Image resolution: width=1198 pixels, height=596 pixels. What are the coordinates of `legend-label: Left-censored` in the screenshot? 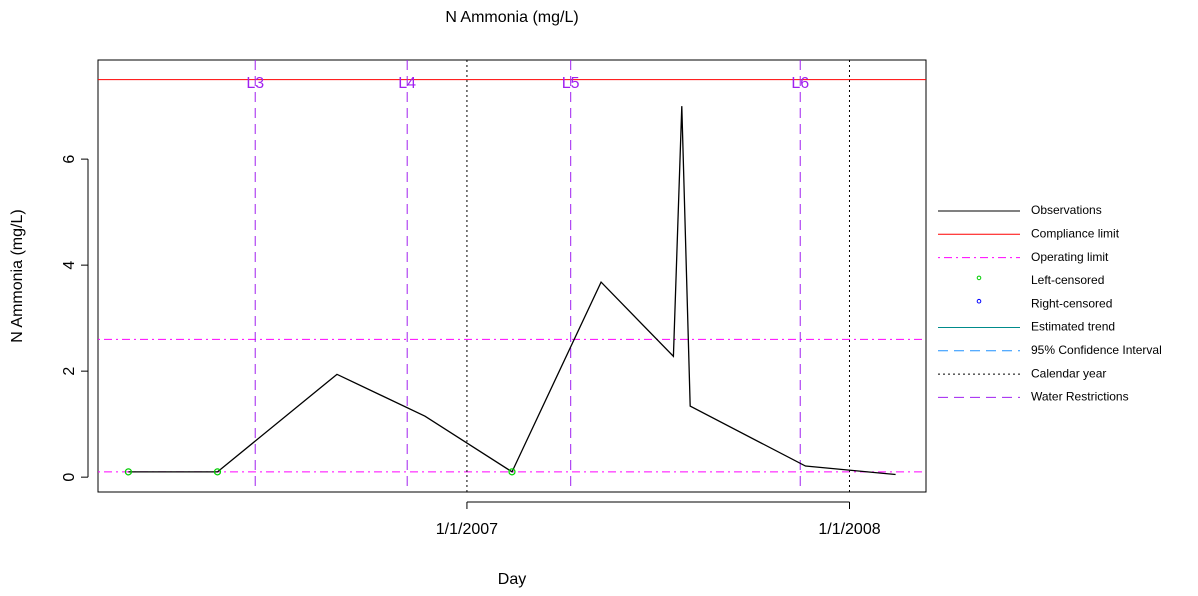 It's located at (1067, 280).